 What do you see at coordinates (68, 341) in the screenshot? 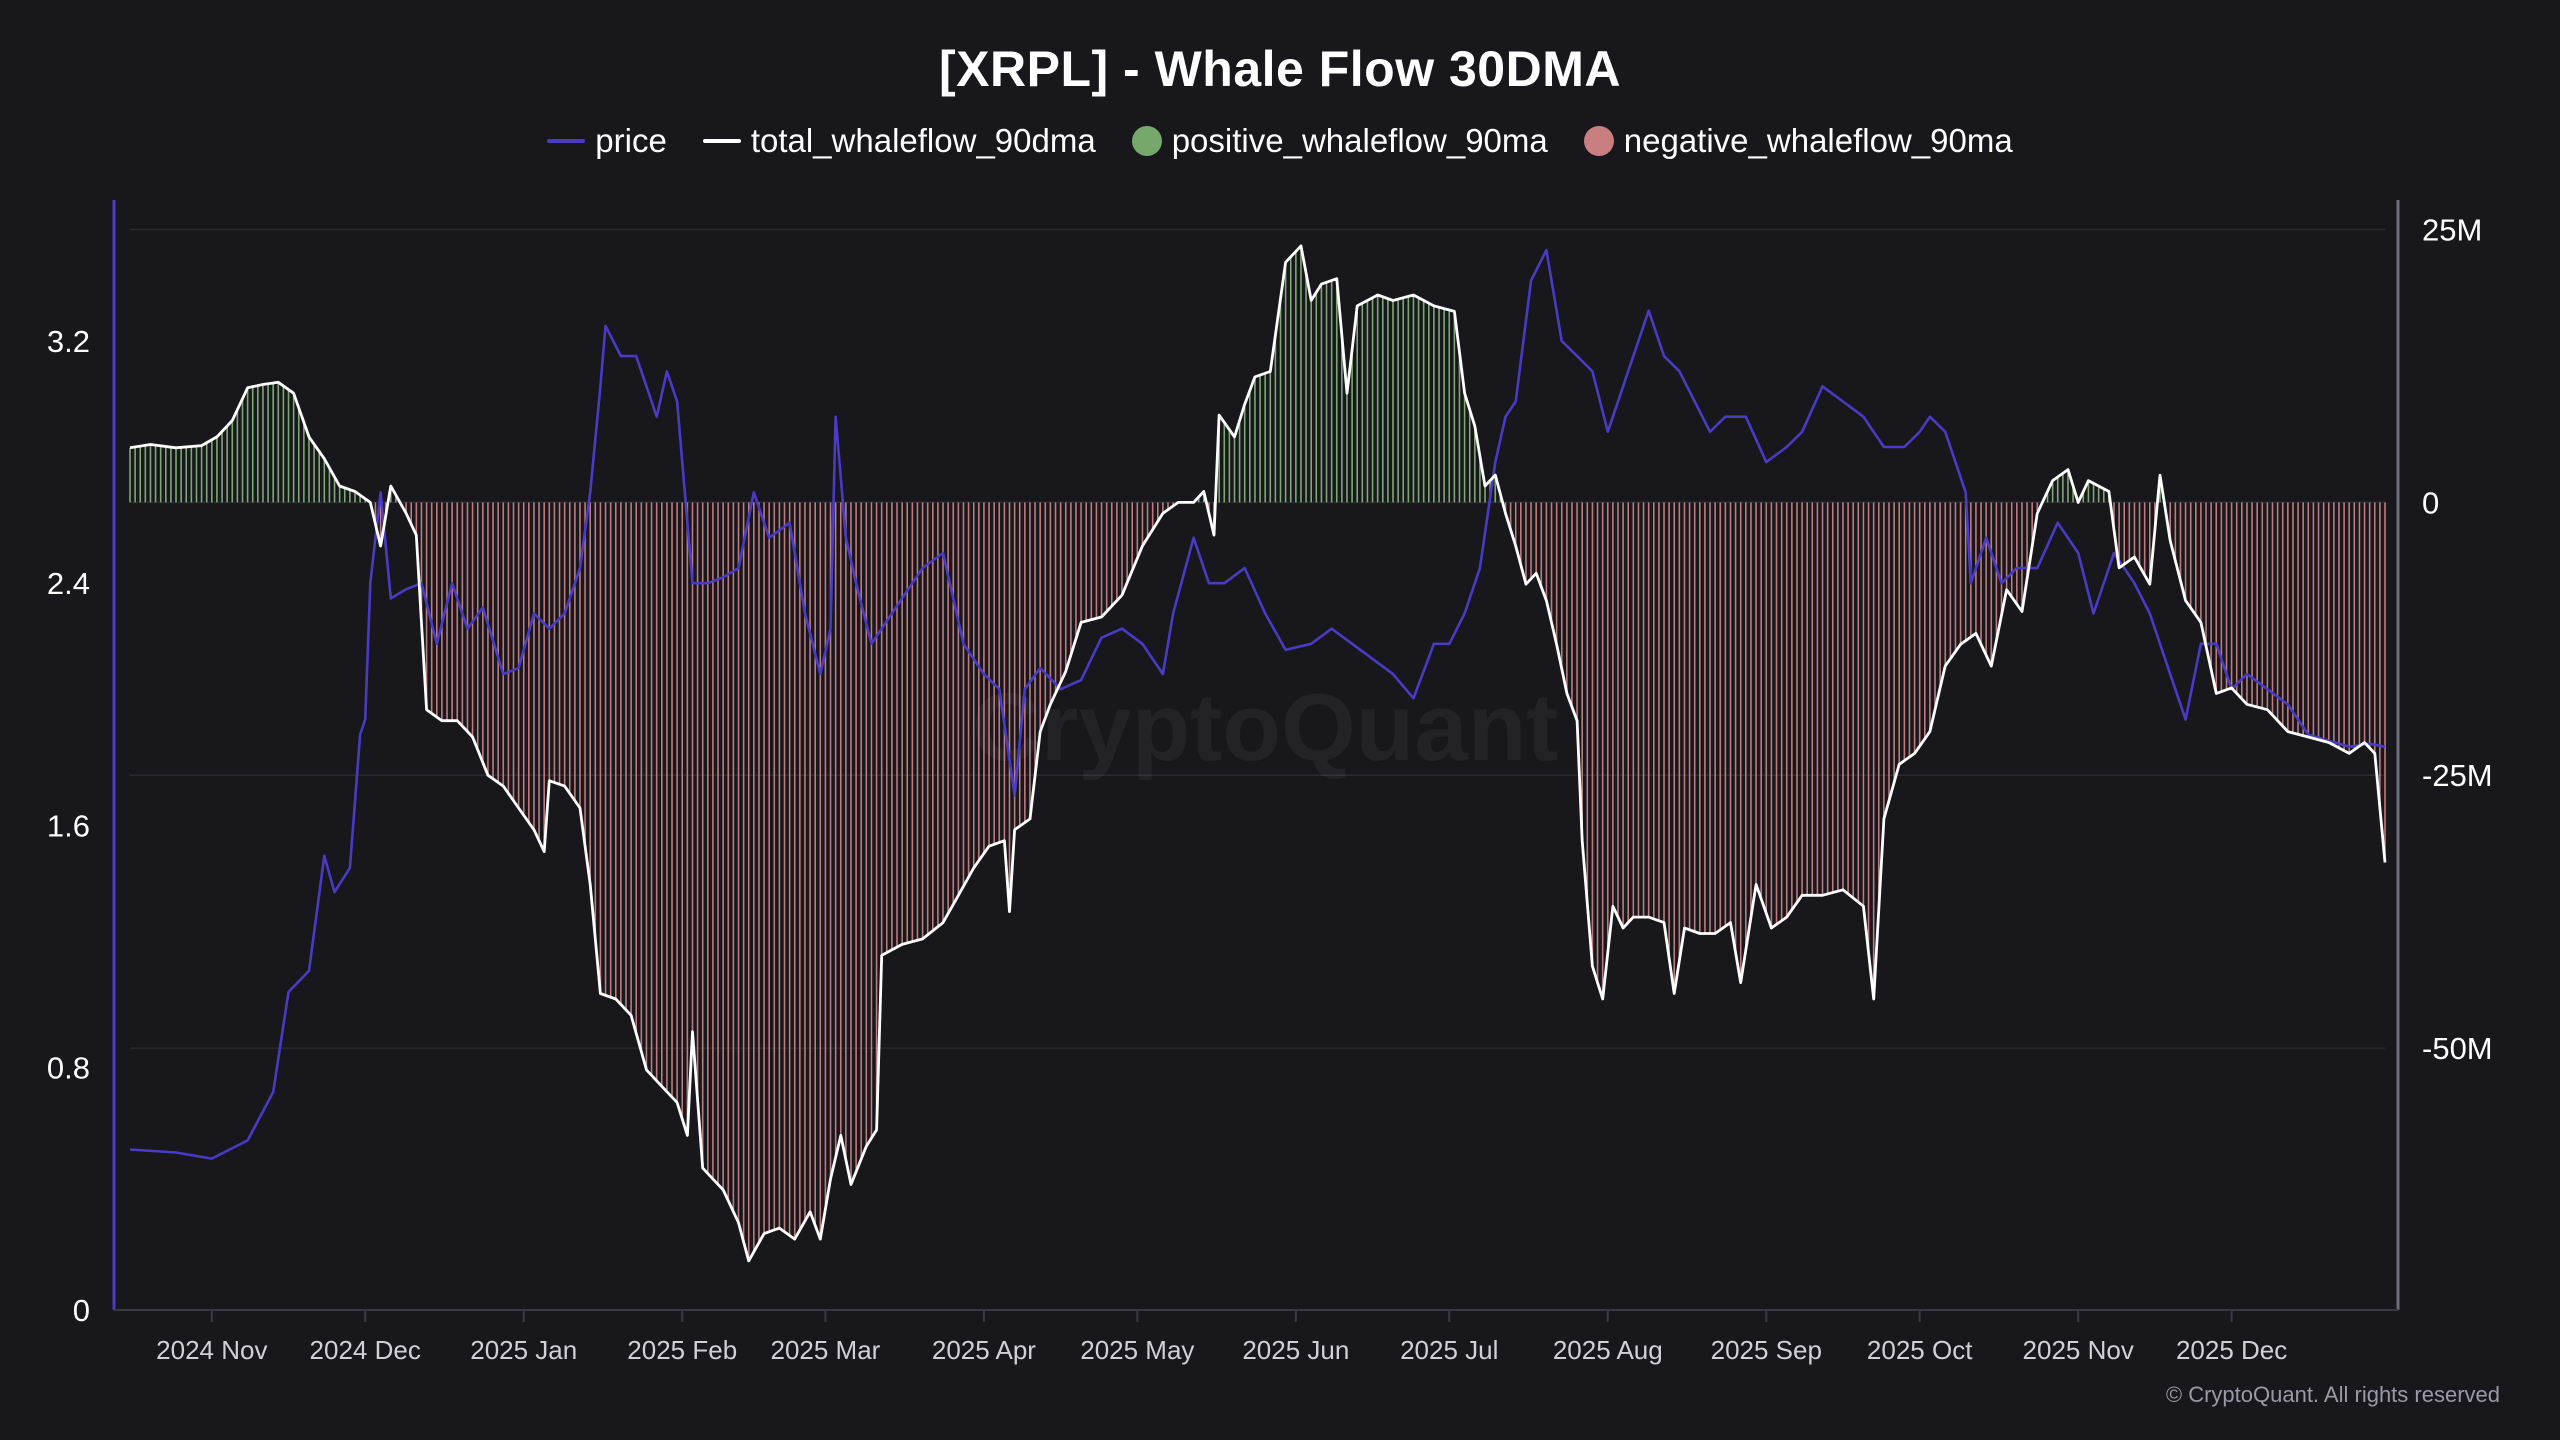
I see `y-left-tick-label-4: 3.2` at bounding box center [68, 341].